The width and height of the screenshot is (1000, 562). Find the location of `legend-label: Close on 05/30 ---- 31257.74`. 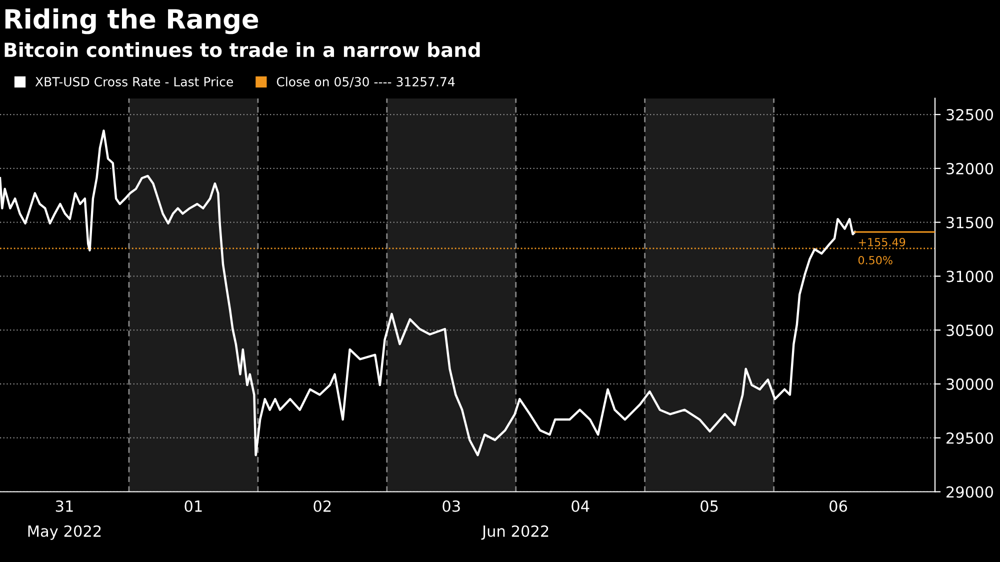

legend-label: Close on 05/30 ---- 31257.74 is located at coordinates (365, 82).